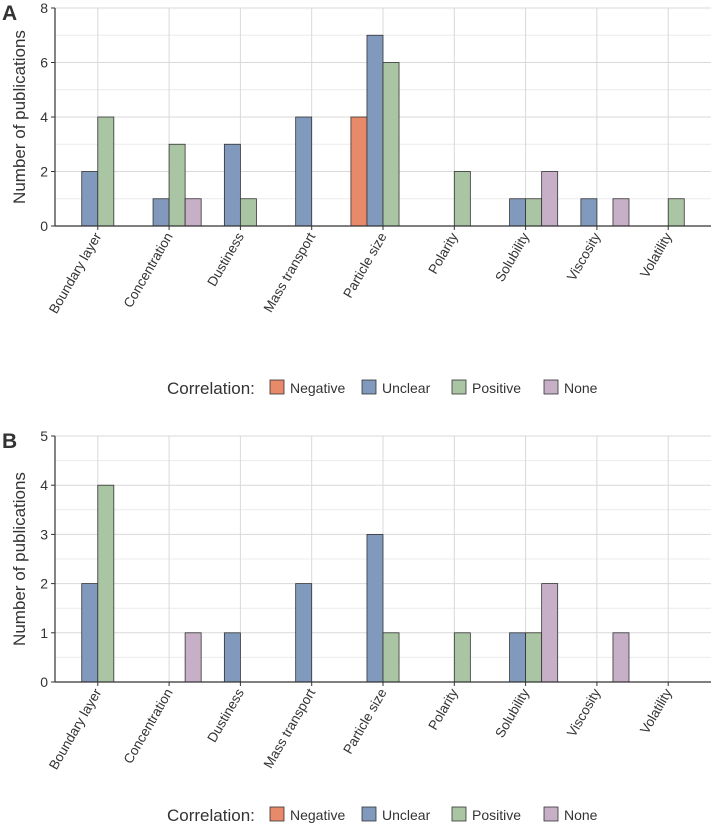 Image resolution: width=713 pixels, height=832 pixels. What do you see at coordinates (9, 13) in the screenshot?
I see `panel-label: A` at bounding box center [9, 13].